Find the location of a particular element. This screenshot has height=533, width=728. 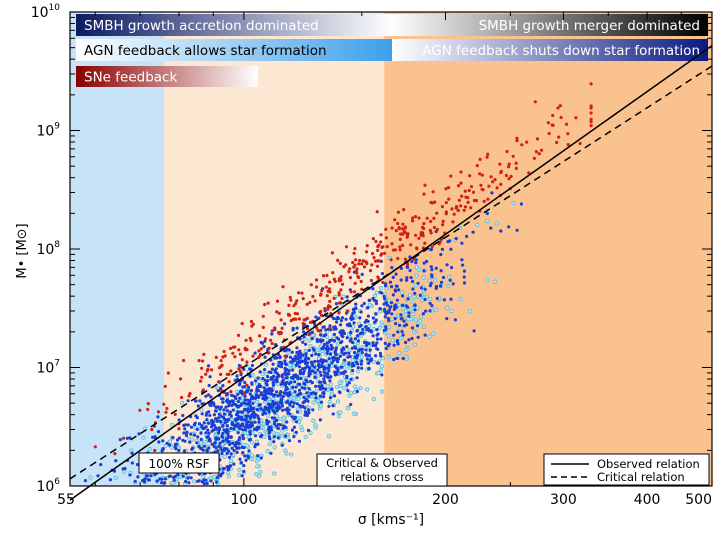

x-axis-label: σ [kms⁻¹] is located at coordinates (391, 520).